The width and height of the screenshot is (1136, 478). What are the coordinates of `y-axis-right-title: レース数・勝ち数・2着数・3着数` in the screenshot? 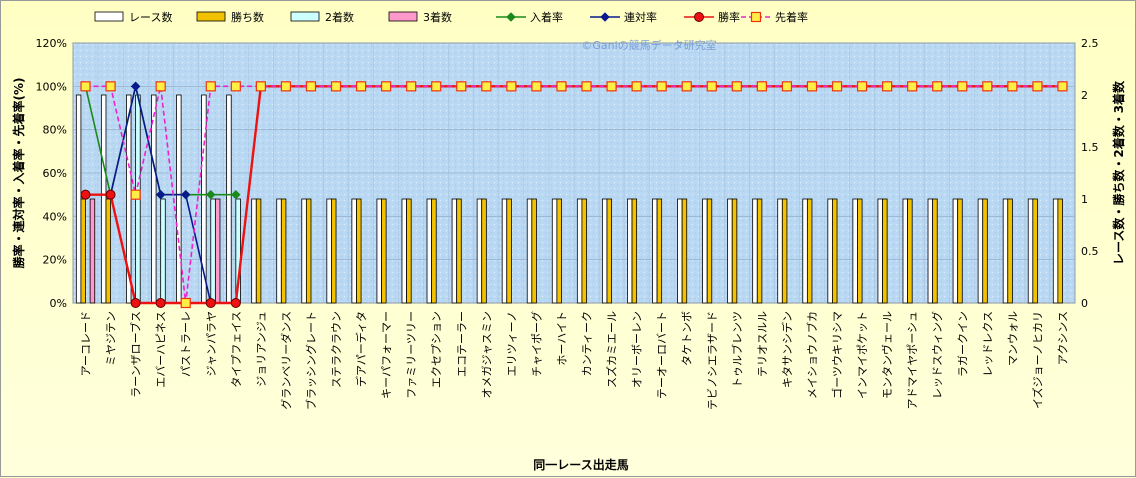 It's located at (1118, 172).